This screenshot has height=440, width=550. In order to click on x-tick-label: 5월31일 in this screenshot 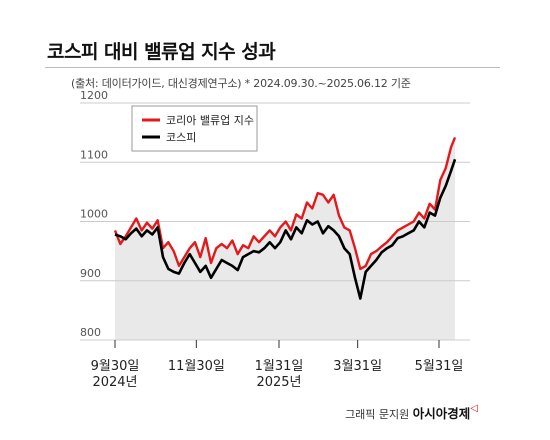, I will do `click(439, 366)`.